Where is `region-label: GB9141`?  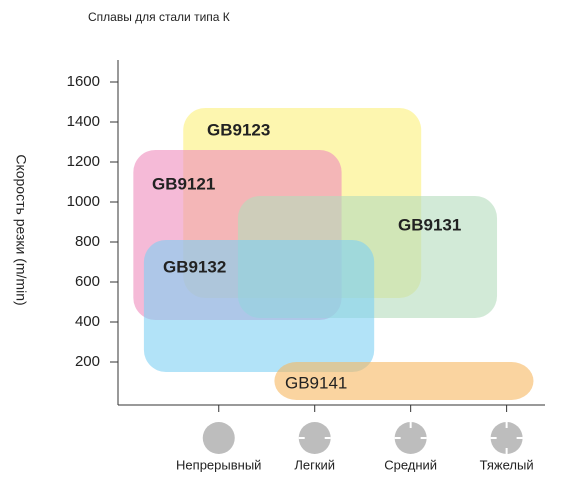 region-label: GB9141 is located at coordinates (316, 382).